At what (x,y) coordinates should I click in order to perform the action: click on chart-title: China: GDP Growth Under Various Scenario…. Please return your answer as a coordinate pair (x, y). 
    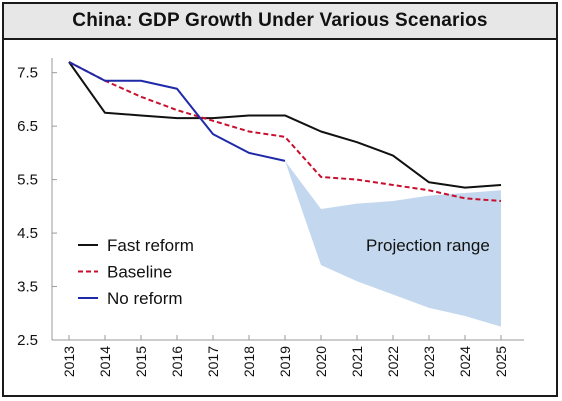
    Looking at the image, I should click on (280, 20).